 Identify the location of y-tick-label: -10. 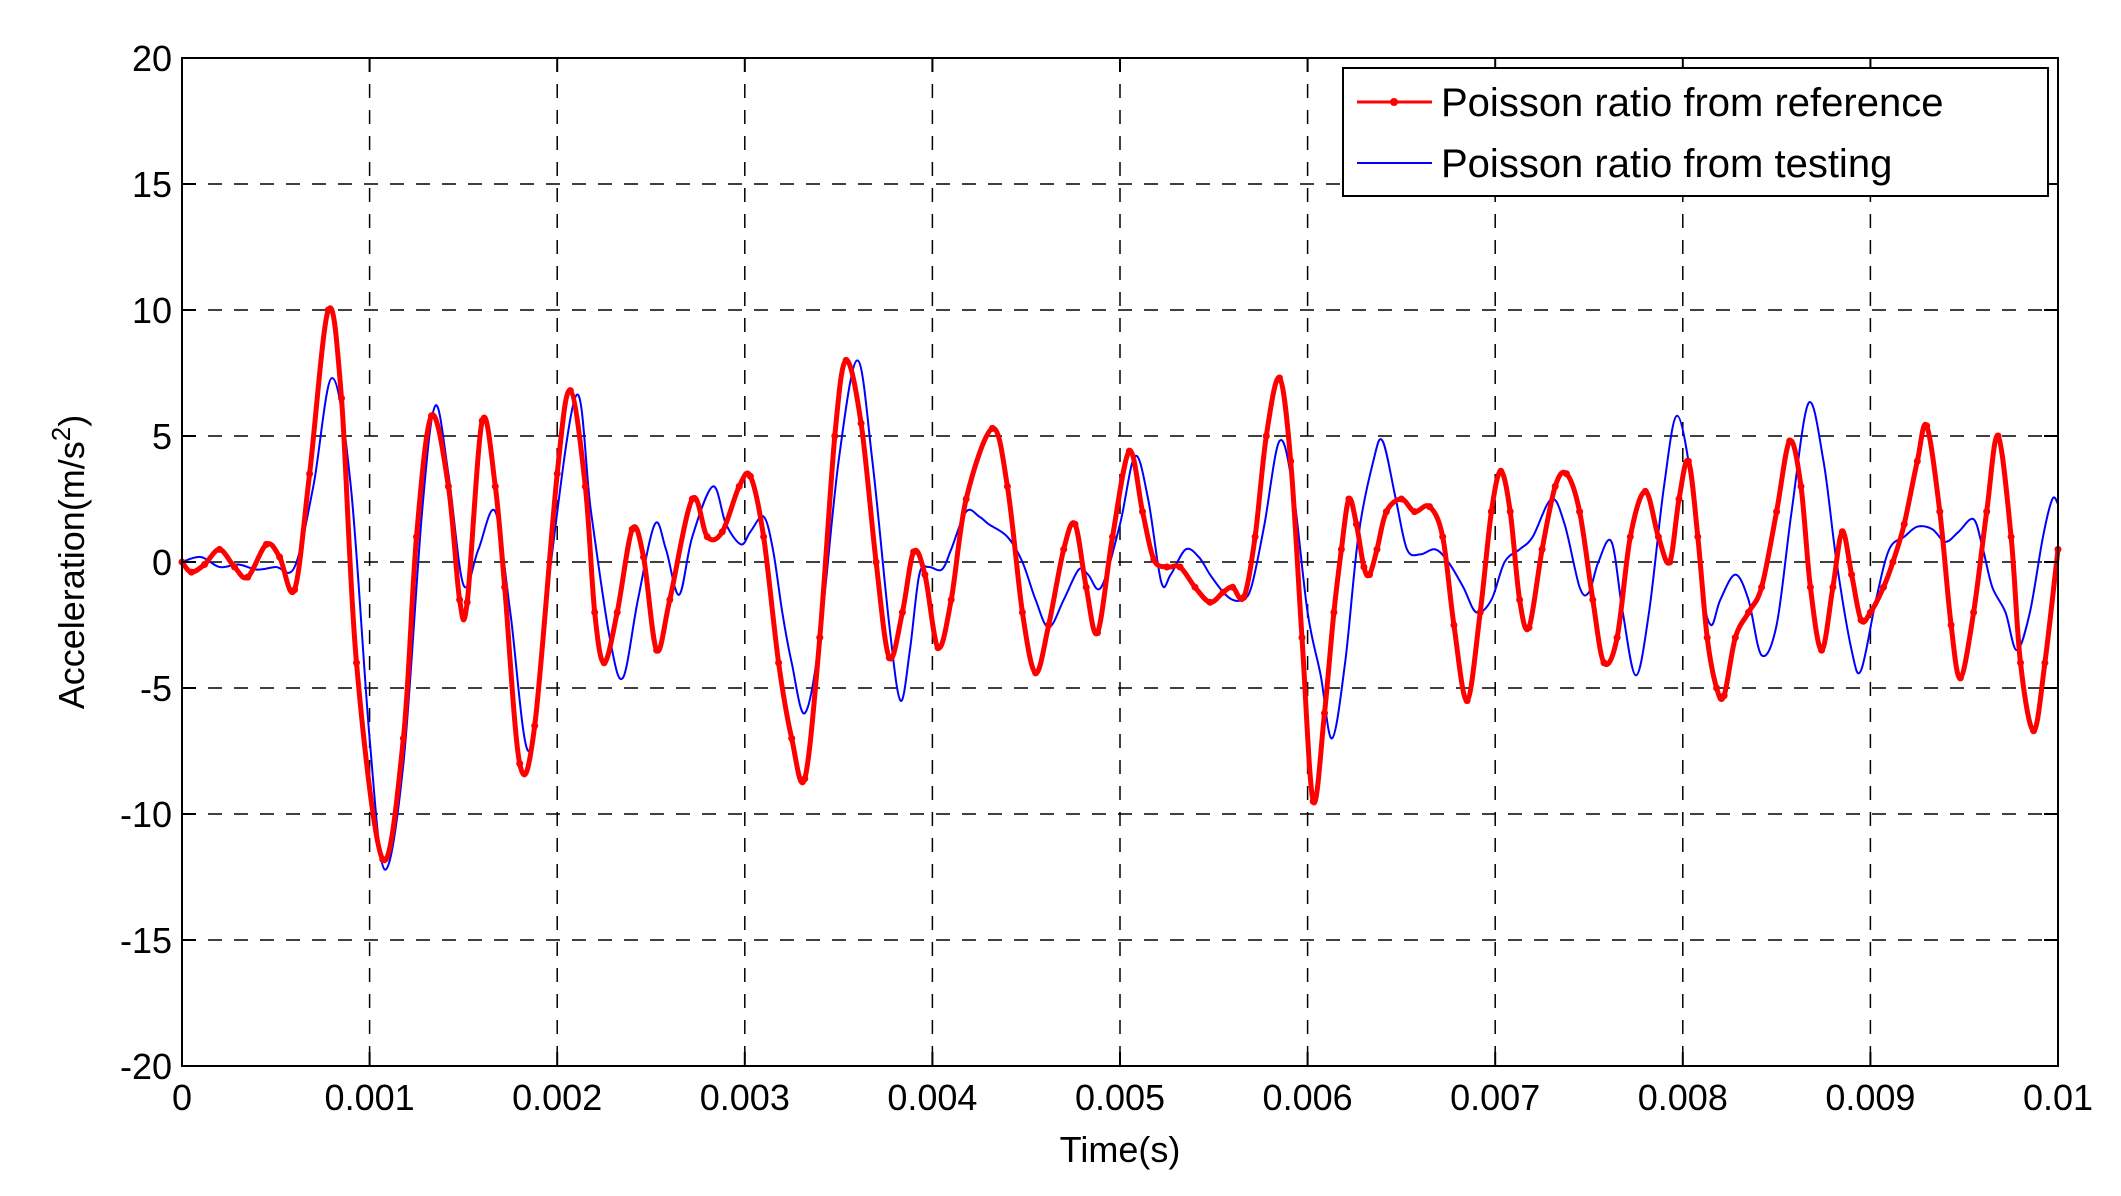
(146, 814).